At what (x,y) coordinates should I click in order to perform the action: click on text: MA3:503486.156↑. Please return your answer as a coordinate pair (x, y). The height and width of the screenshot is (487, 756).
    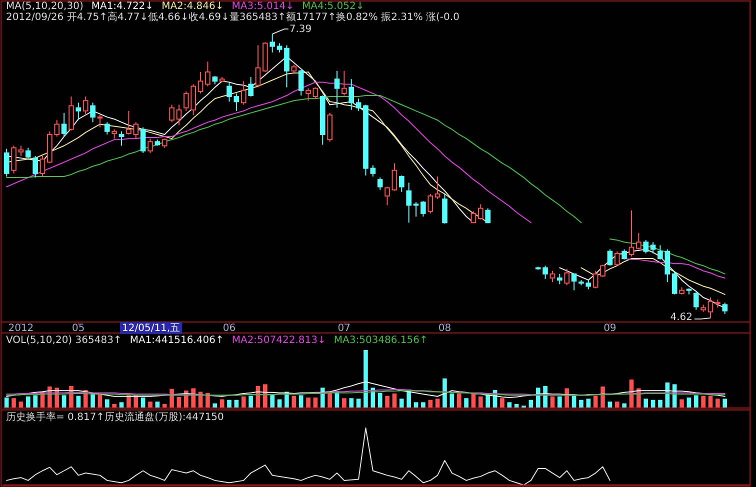
    Looking at the image, I should click on (381, 340).